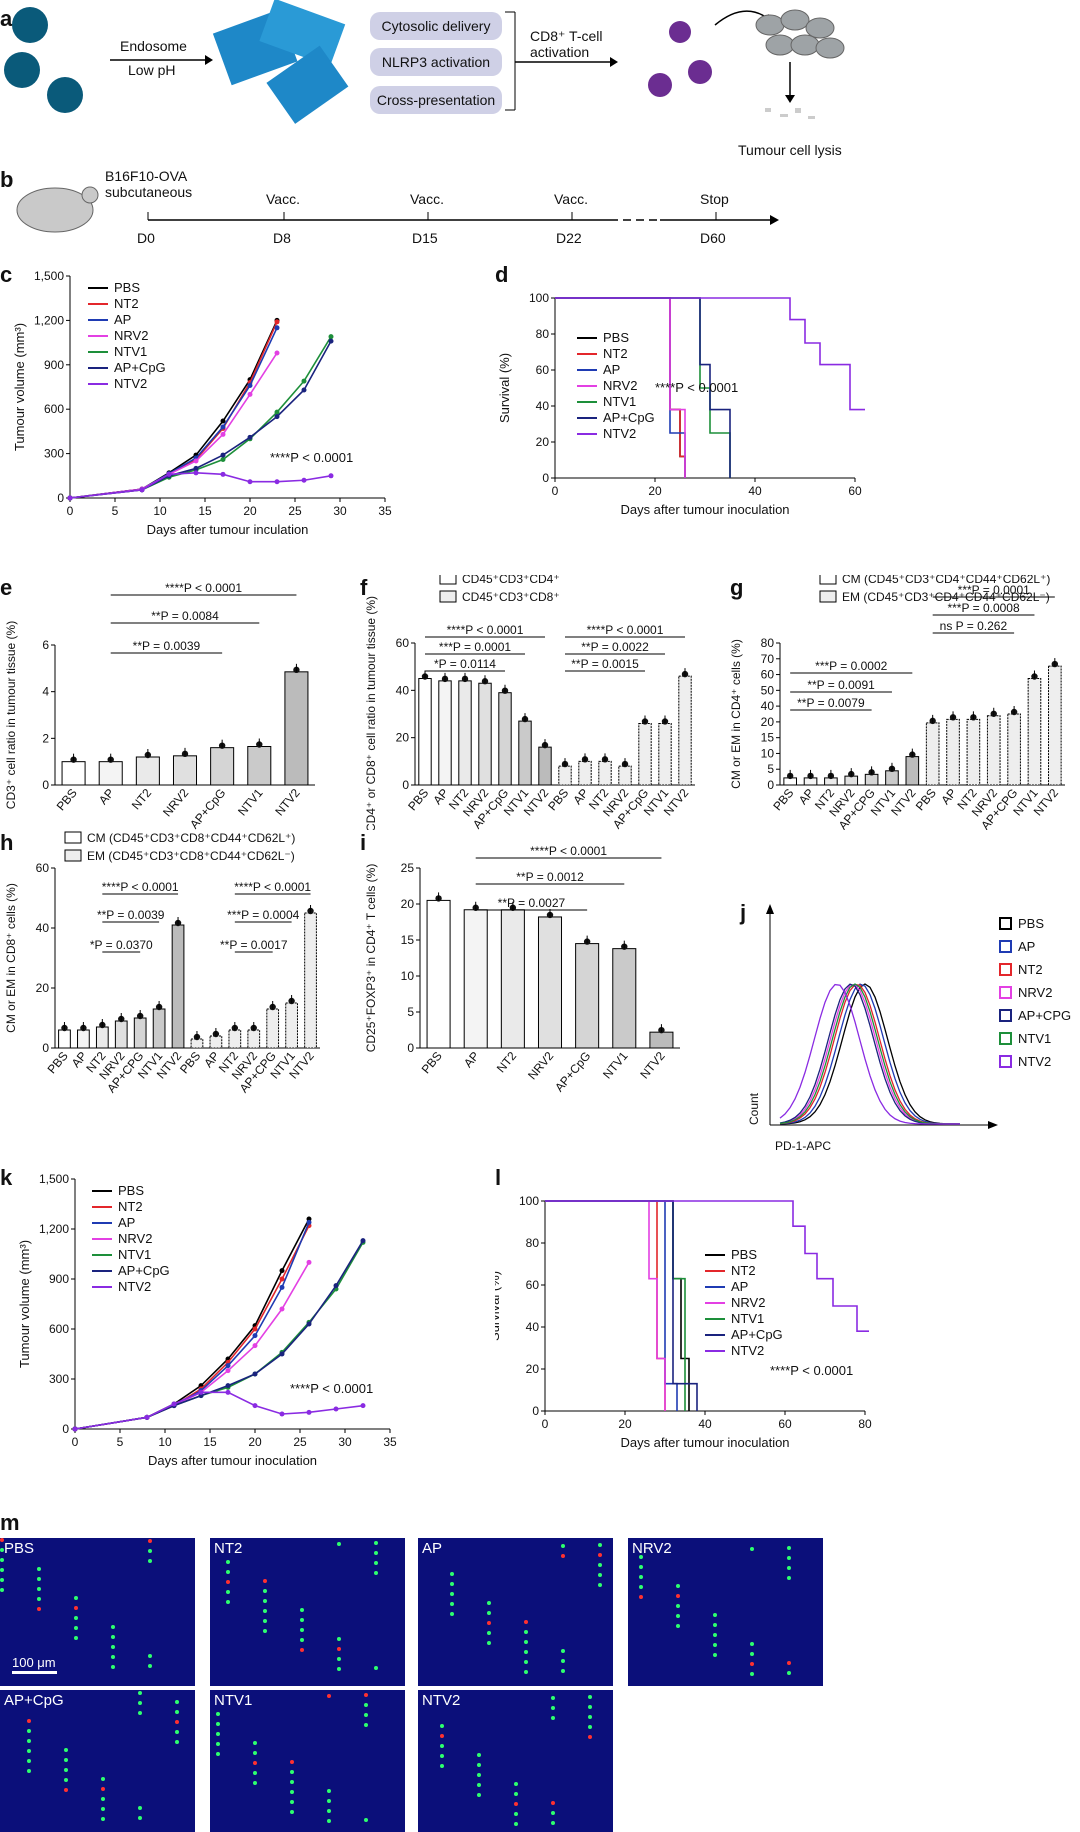  What do you see at coordinates (254, 945) in the screenshot?
I see `p-value-annotation: **P = 0.0017` at bounding box center [254, 945].